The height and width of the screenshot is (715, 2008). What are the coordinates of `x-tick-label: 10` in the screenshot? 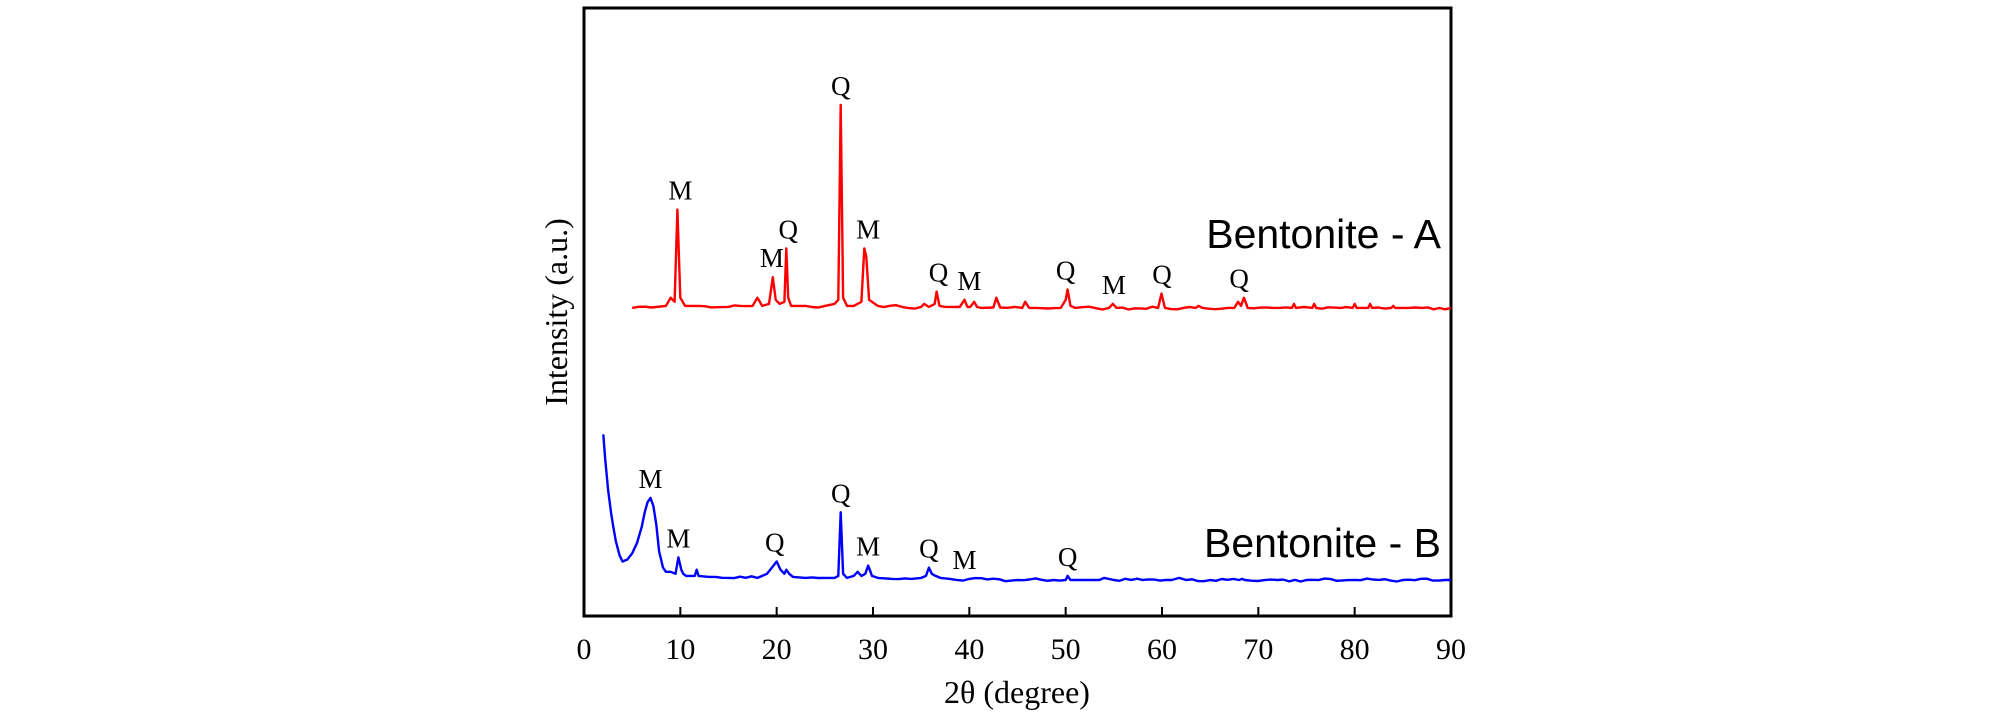 It's located at (680, 649).